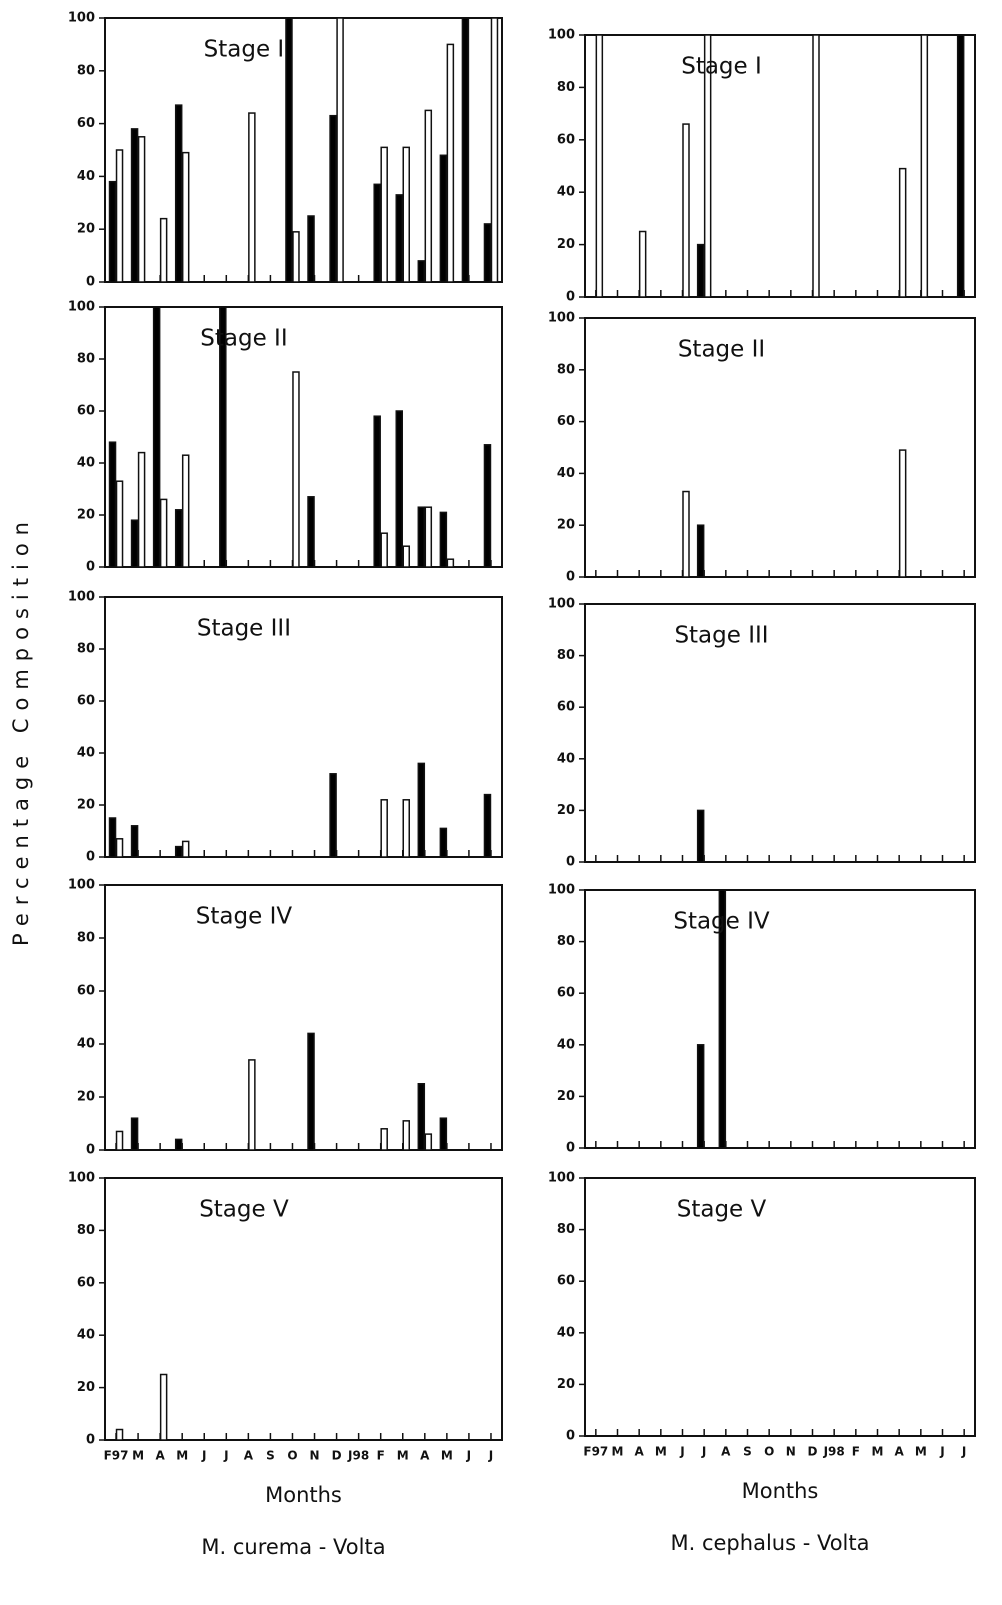  What do you see at coordinates (834, 1452) in the screenshot?
I see `x-tick-label: J98` at bounding box center [834, 1452].